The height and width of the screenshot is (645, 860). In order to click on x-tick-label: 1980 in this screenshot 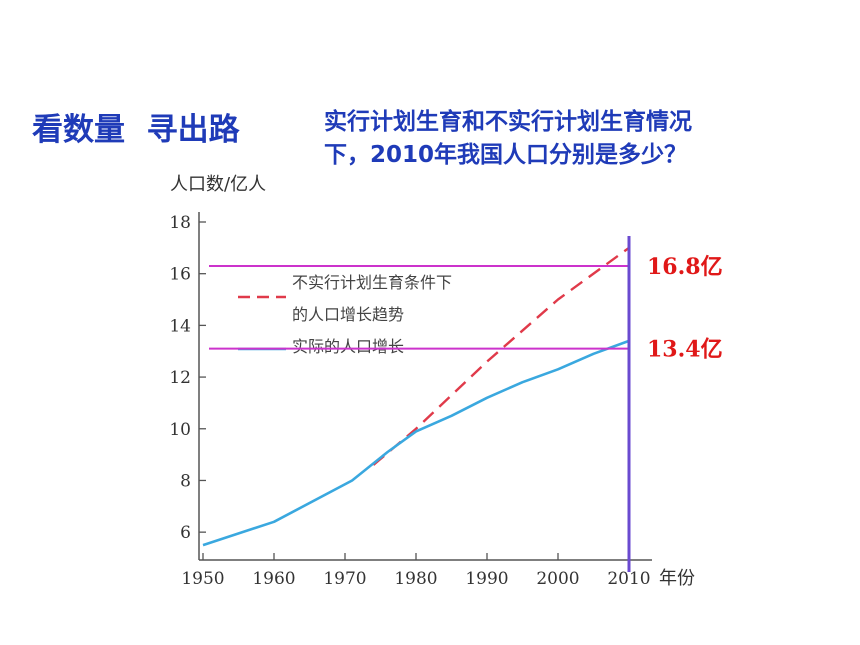, I will do `click(415, 579)`.